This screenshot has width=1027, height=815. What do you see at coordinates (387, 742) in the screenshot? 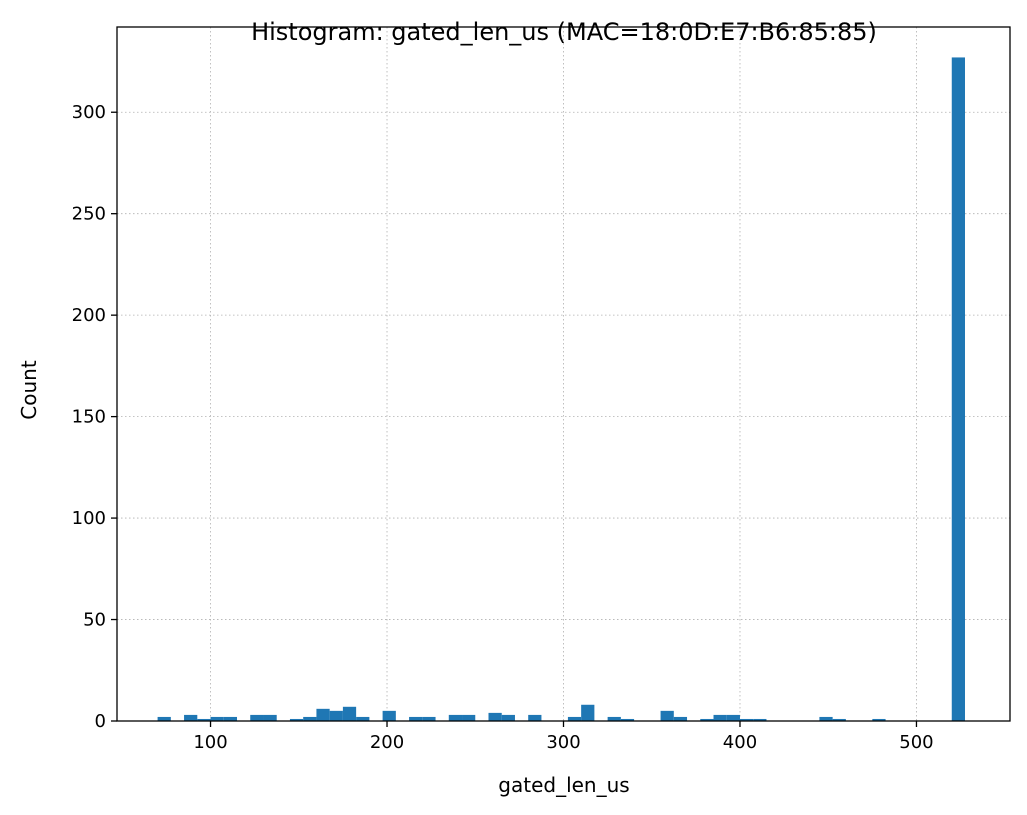
I see `x-tick-label: 200` at bounding box center [387, 742].